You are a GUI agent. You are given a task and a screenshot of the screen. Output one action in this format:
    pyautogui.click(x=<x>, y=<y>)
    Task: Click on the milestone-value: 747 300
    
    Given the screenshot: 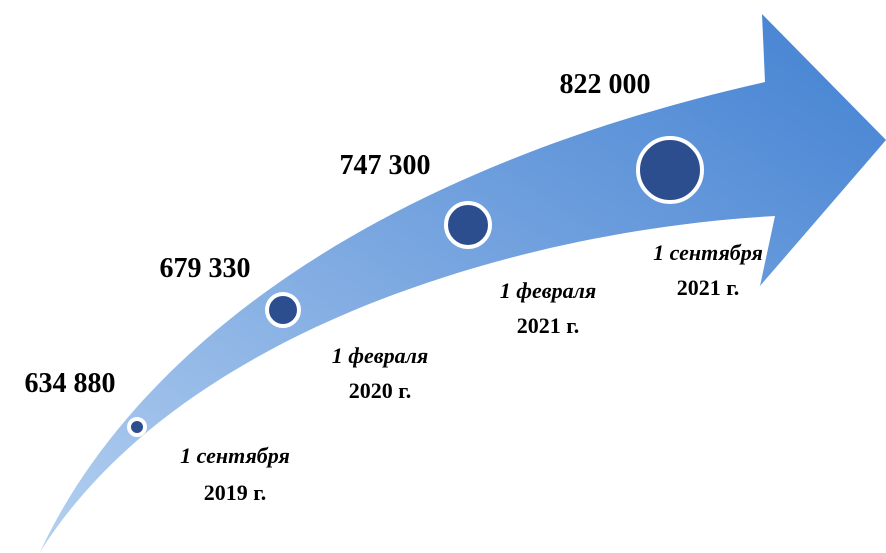 What is the action you would take?
    pyautogui.click(x=385, y=165)
    